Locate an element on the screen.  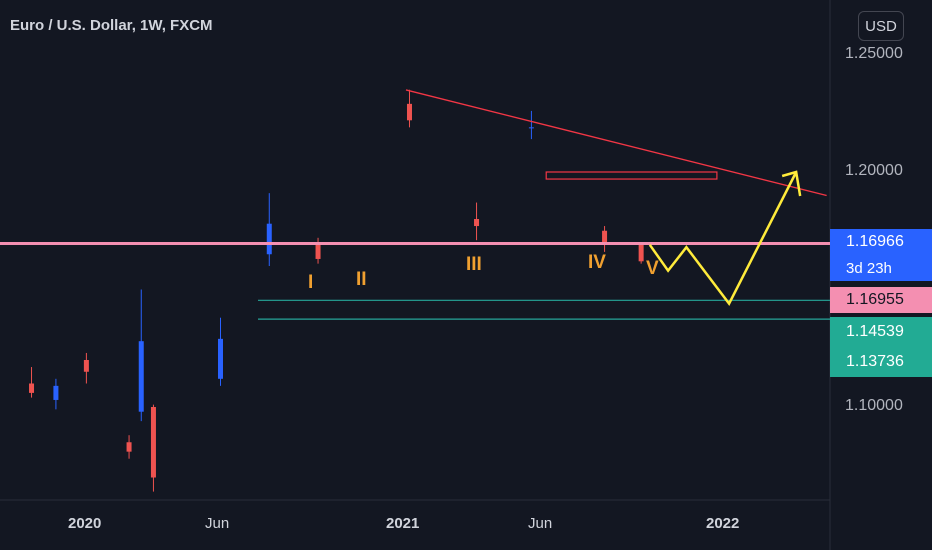
target-price-label-2: 1.13736 is located at coordinates (881, 361).